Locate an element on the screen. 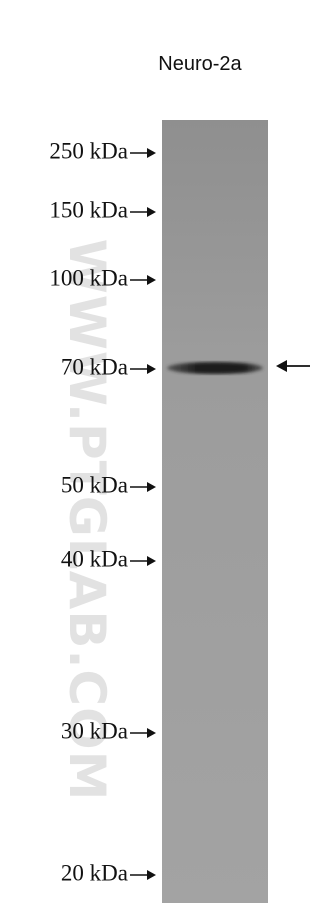 This screenshot has width=320, height=903. lane-label: Neuro-2a is located at coordinates (200, 64).